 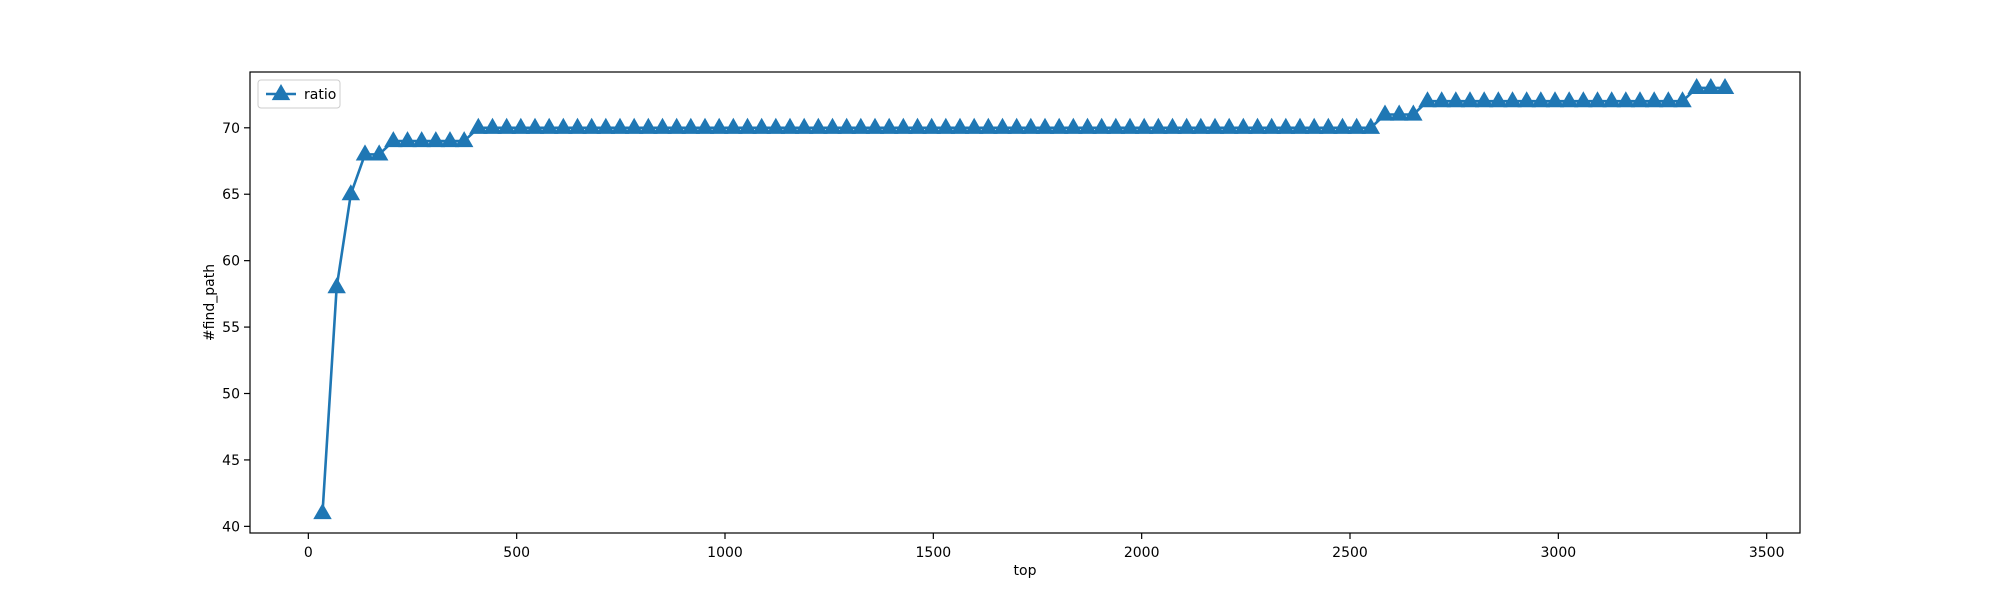 I want to click on y-tick-label: 55, so click(x=231, y=328).